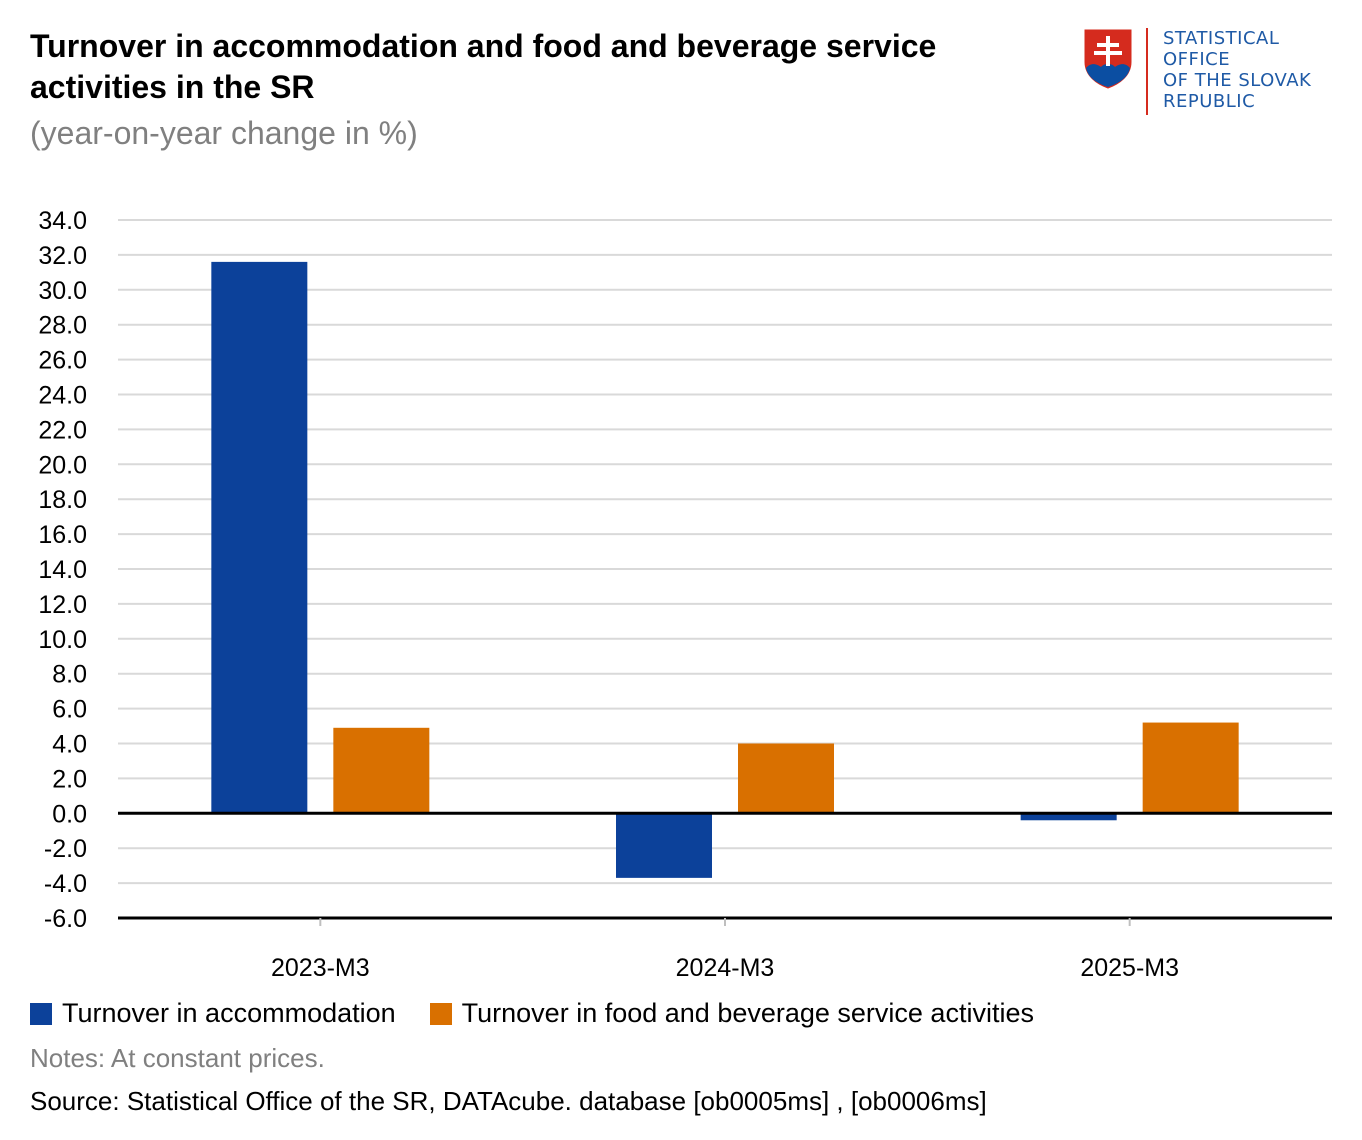 The height and width of the screenshot is (1140, 1362). I want to click on y-tick-label: 8.0, so click(69, 675).